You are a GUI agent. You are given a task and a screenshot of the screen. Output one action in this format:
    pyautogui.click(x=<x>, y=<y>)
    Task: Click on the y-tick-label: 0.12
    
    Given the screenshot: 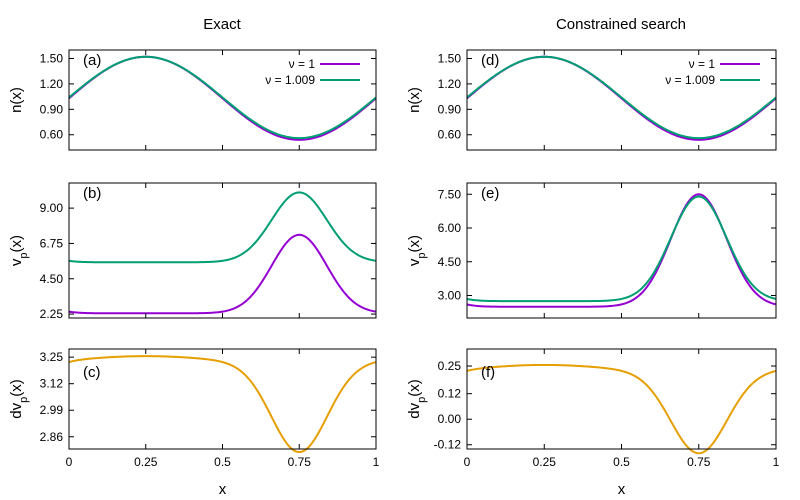 What is the action you would take?
    pyautogui.click(x=450, y=394)
    